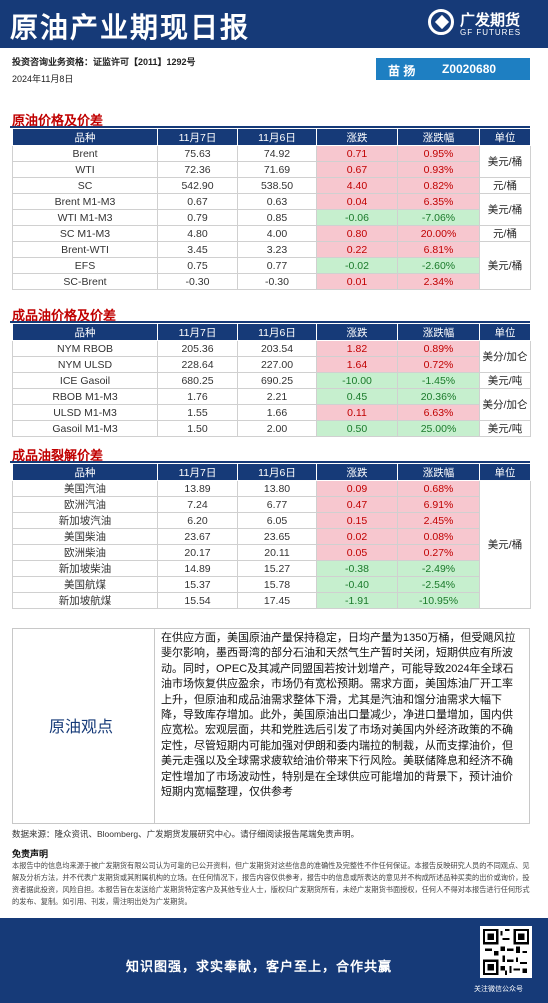 This screenshot has height=1003, width=548. I want to click on change-pct-cell: 6.81%, so click(438, 249).